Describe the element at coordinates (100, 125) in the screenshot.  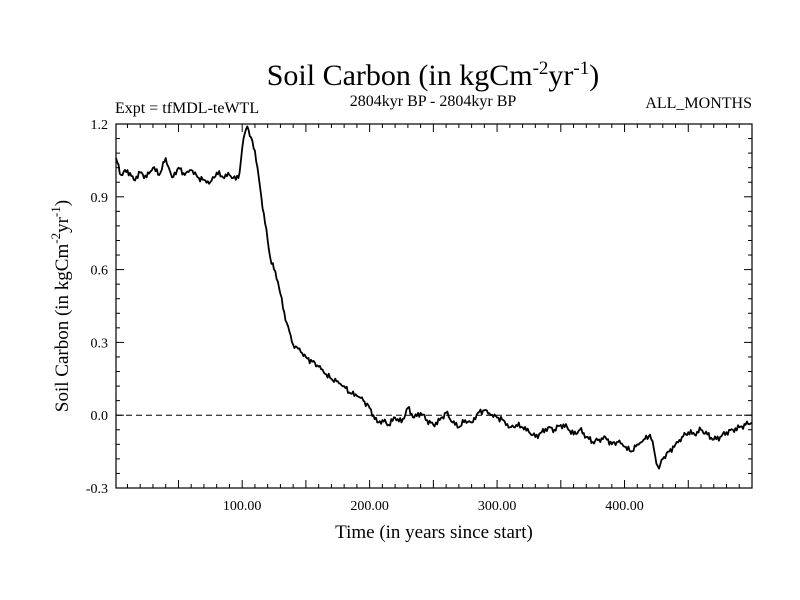
I see `y-tick-label: 1.2` at that location.